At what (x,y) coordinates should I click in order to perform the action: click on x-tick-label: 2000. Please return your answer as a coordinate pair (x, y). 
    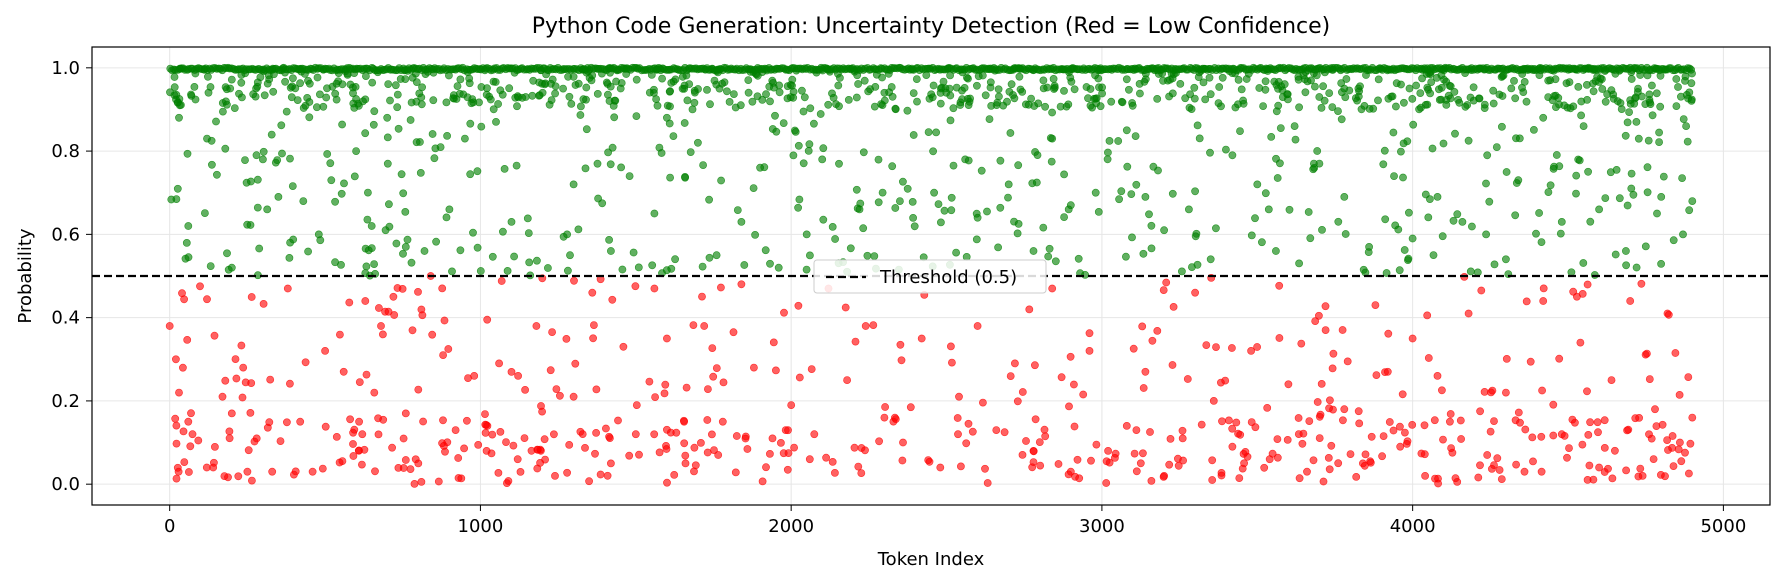
    Looking at the image, I should click on (791, 526).